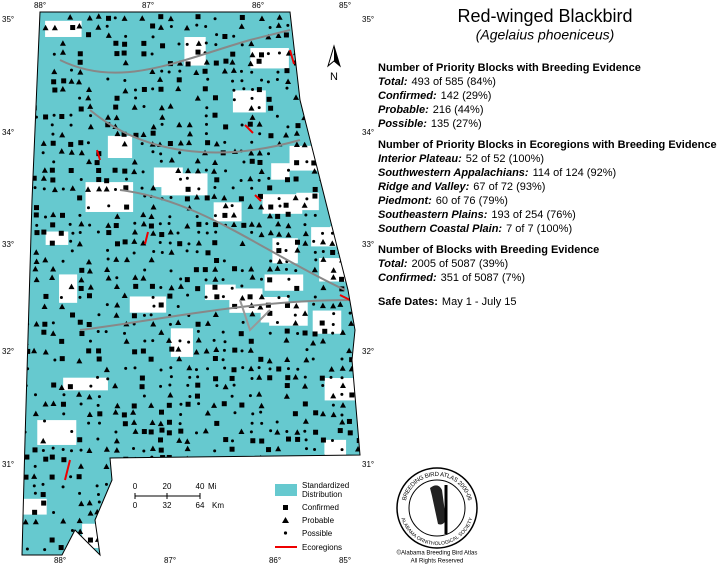  What do you see at coordinates (368, 351) in the screenshot?
I see `lat-label: 32°` at bounding box center [368, 351].